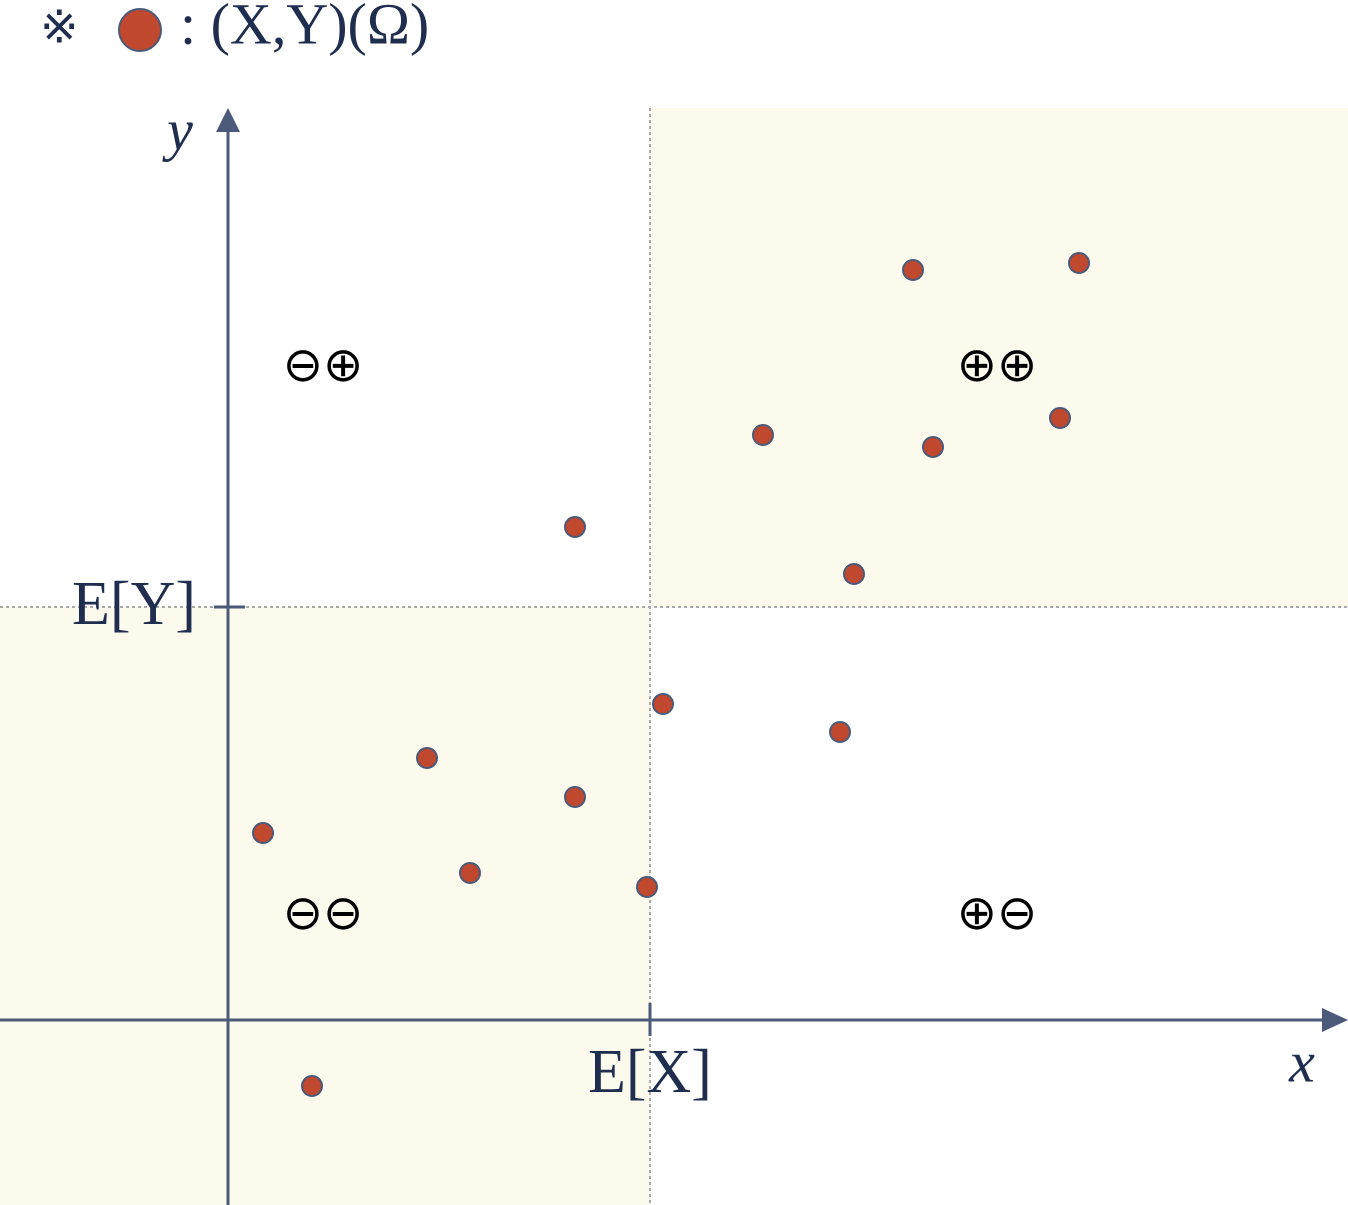  What do you see at coordinates (140, 30) in the screenshot?
I see `legend-point` at bounding box center [140, 30].